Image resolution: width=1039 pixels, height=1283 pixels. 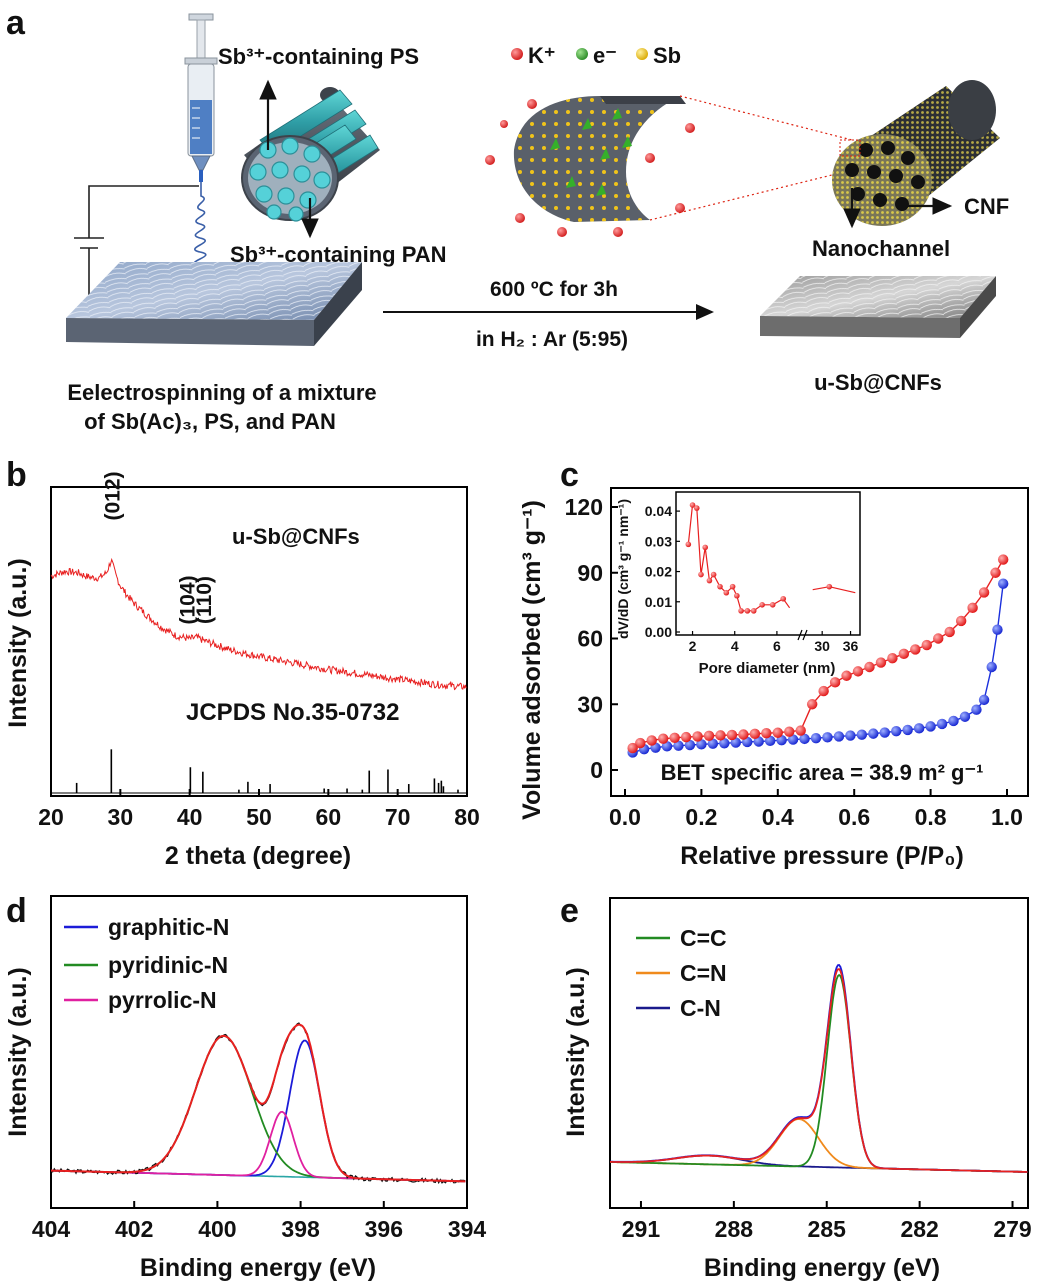 What do you see at coordinates (931, 817) in the screenshot?
I see `x-tick-label-c: 0.8` at bounding box center [931, 817].